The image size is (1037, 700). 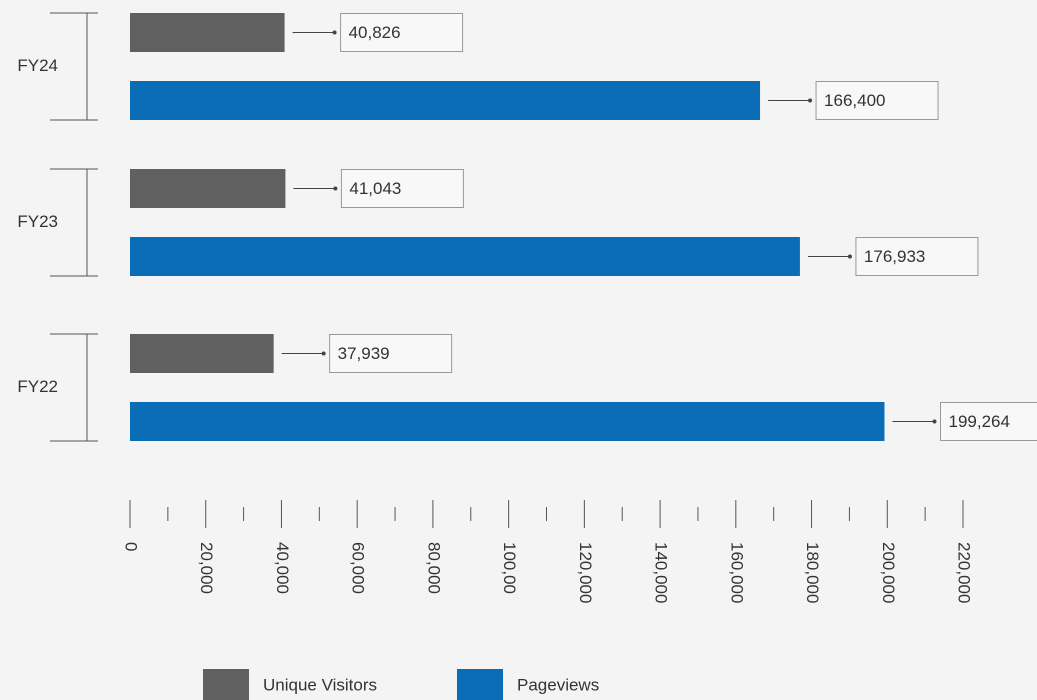 I want to click on data-label: 176,933, so click(x=894, y=256).